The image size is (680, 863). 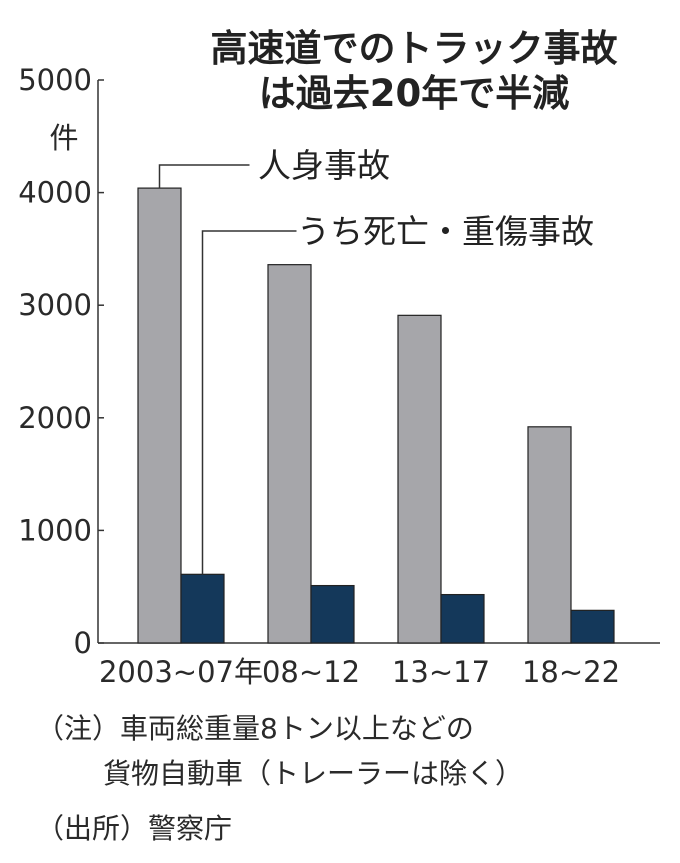 What do you see at coordinates (63, 138) in the screenshot?
I see `y-axis-unit-label: 件` at bounding box center [63, 138].